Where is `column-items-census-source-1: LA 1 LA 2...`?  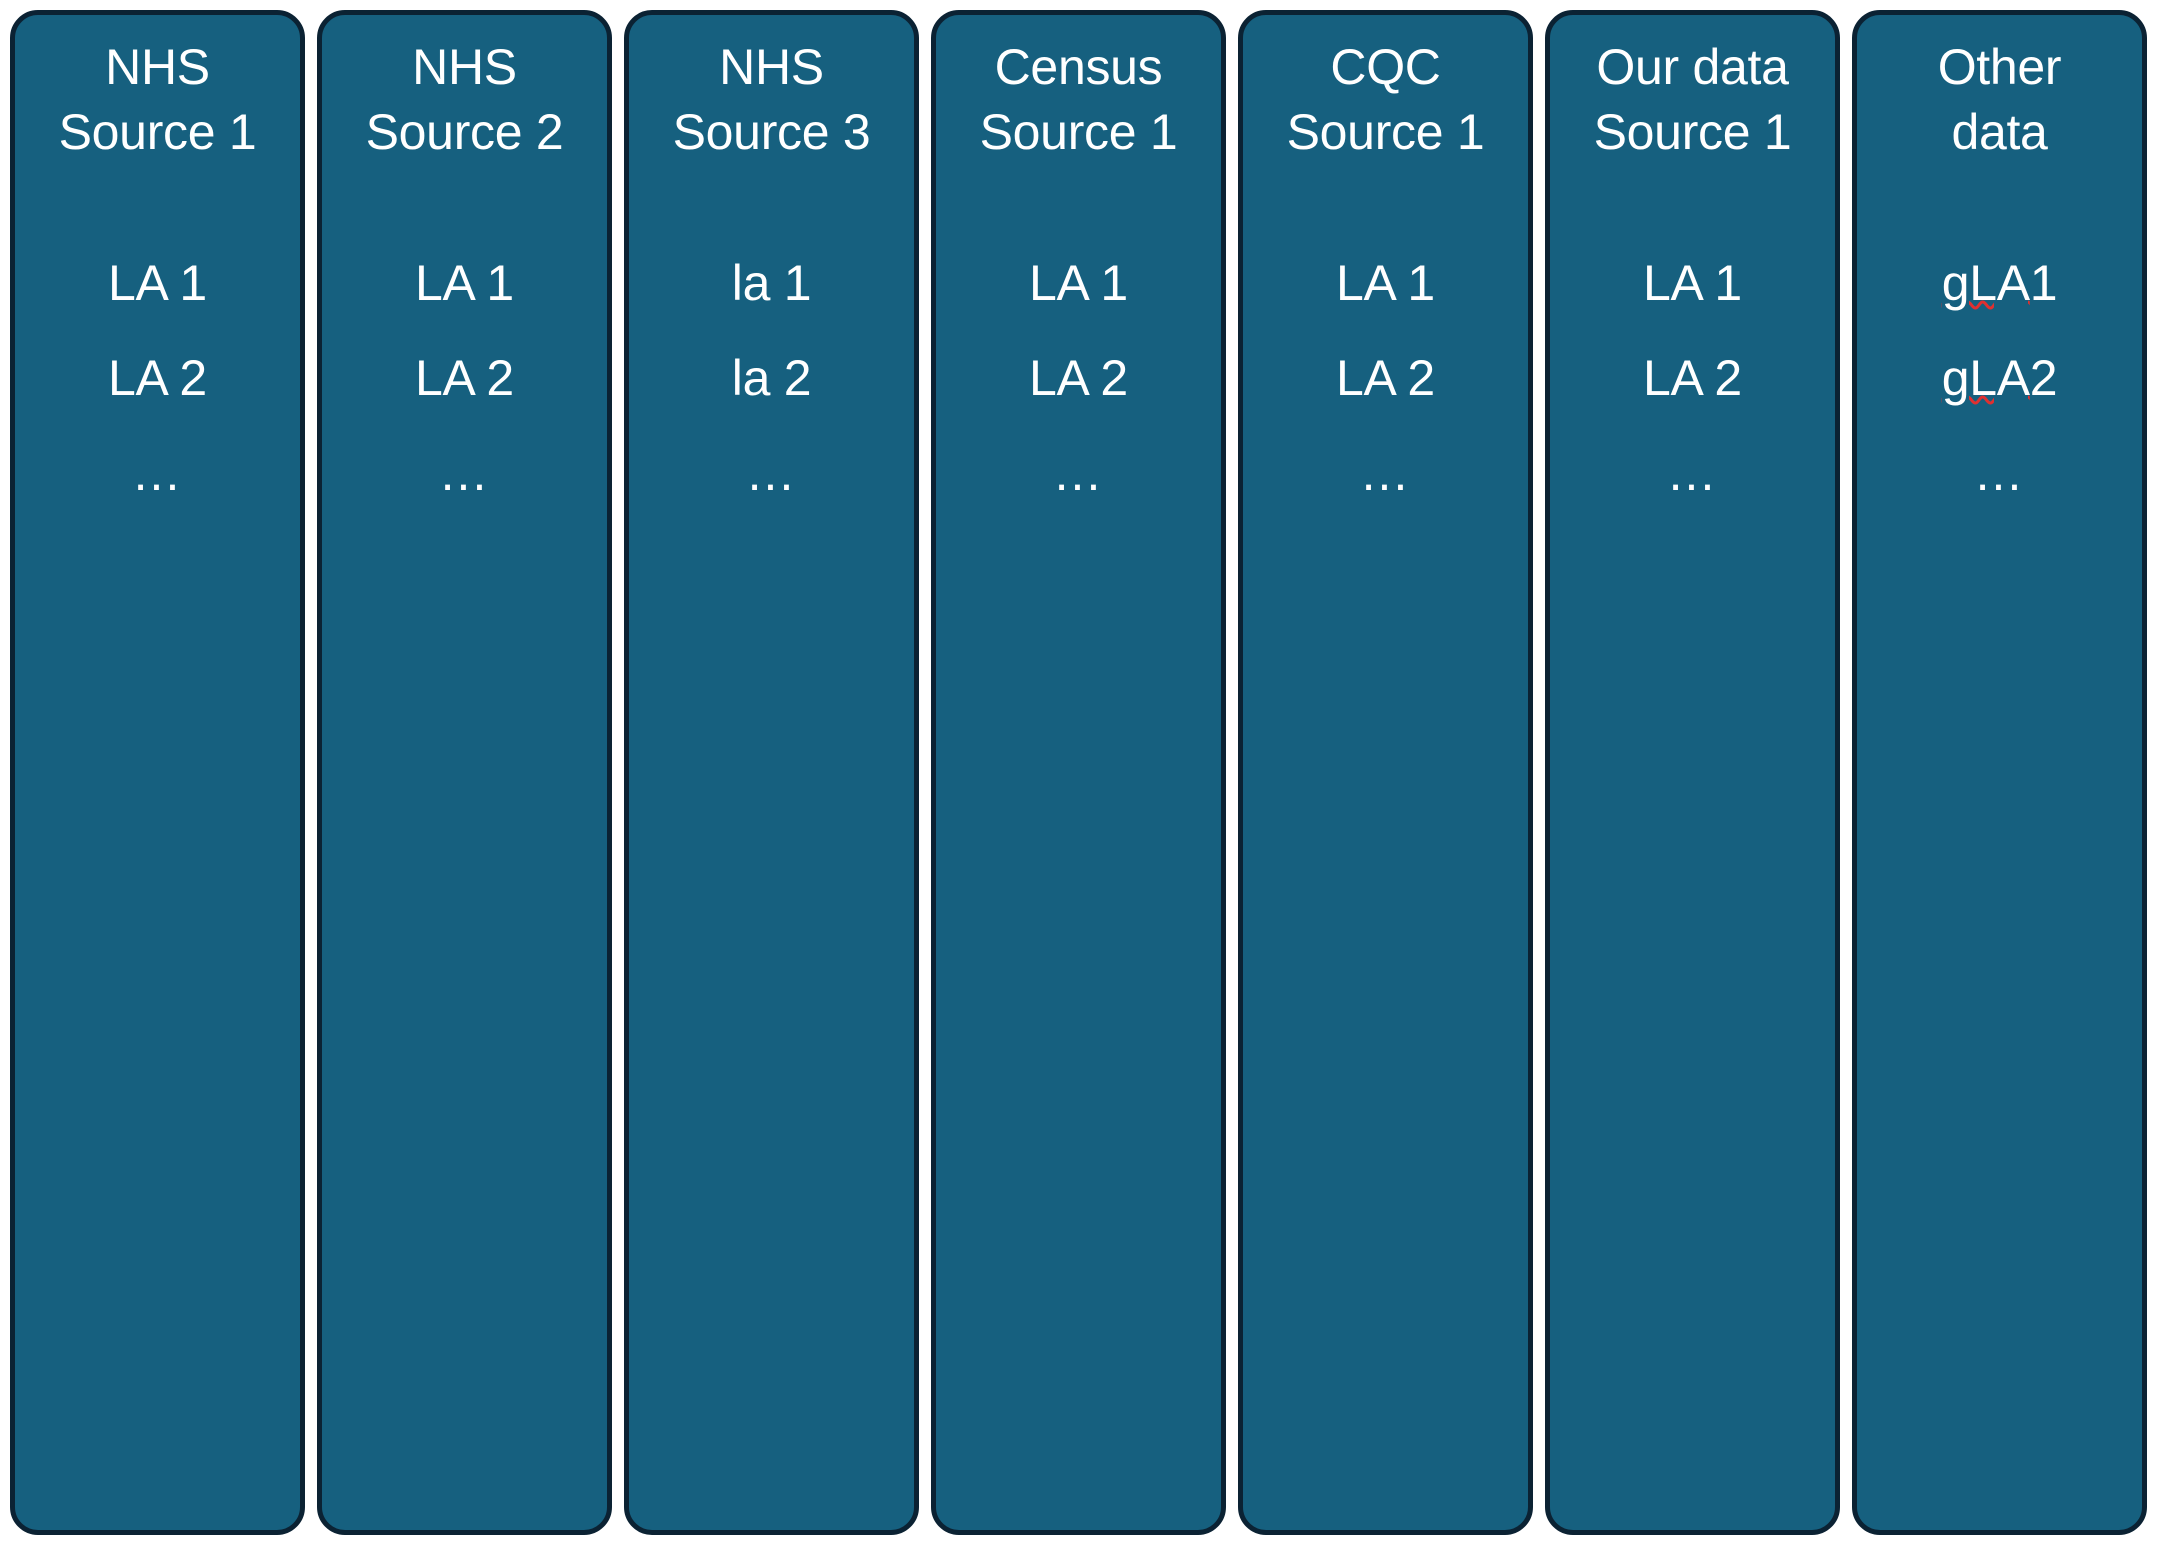
column-items-census-source-1: LA 1 LA 2... is located at coordinates (1078, 377).